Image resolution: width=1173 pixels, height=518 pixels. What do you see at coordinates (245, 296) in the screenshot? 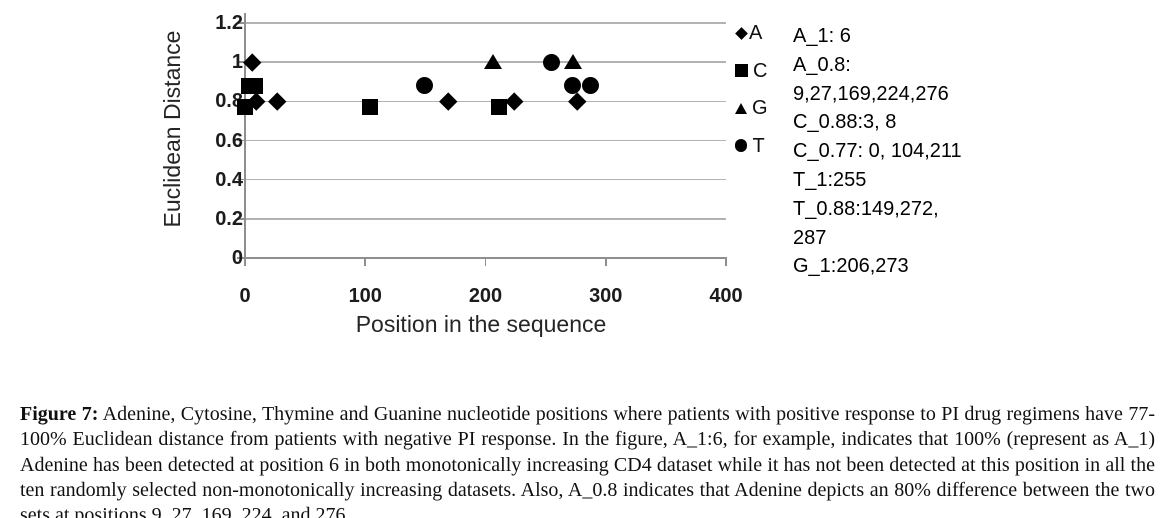
I see `x-tick-label: 0` at bounding box center [245, 296].